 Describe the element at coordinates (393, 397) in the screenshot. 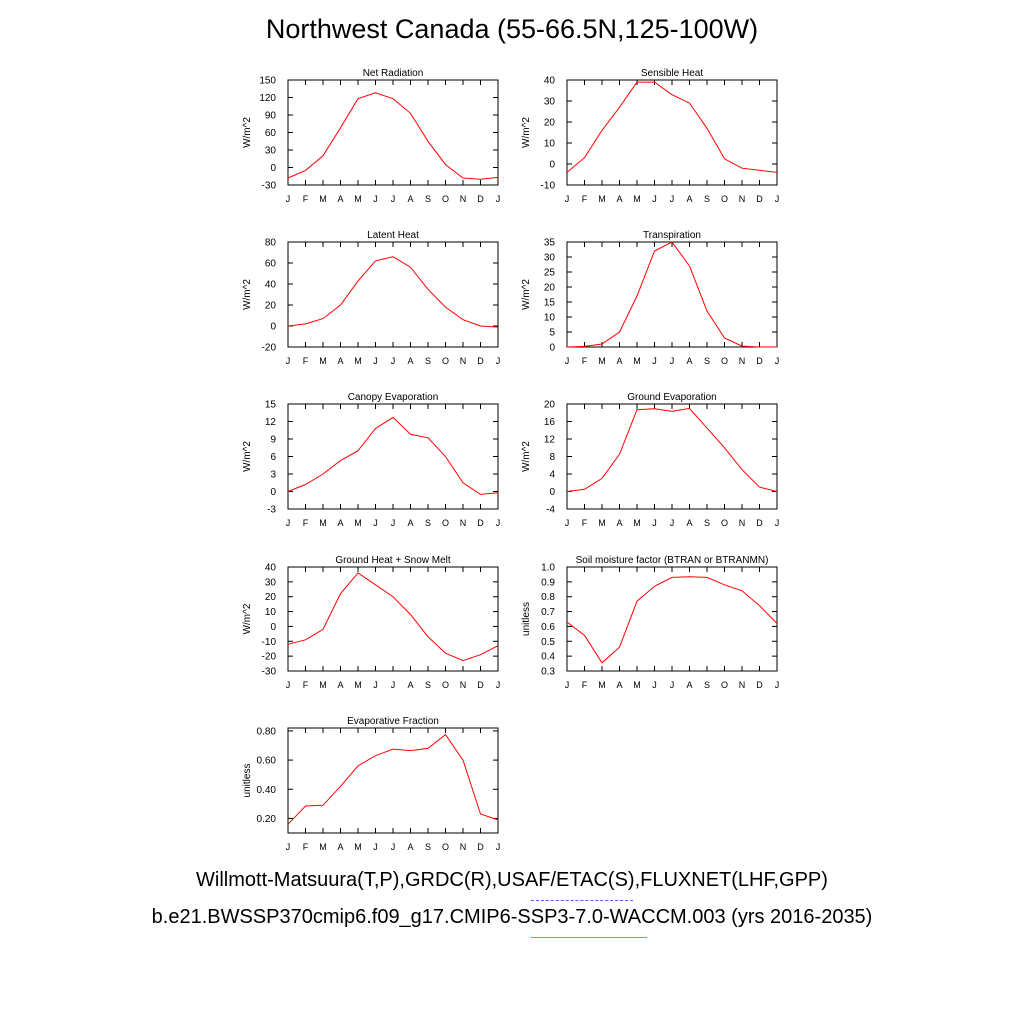

I see `panel-title: Canopy Evaporation` at that location.